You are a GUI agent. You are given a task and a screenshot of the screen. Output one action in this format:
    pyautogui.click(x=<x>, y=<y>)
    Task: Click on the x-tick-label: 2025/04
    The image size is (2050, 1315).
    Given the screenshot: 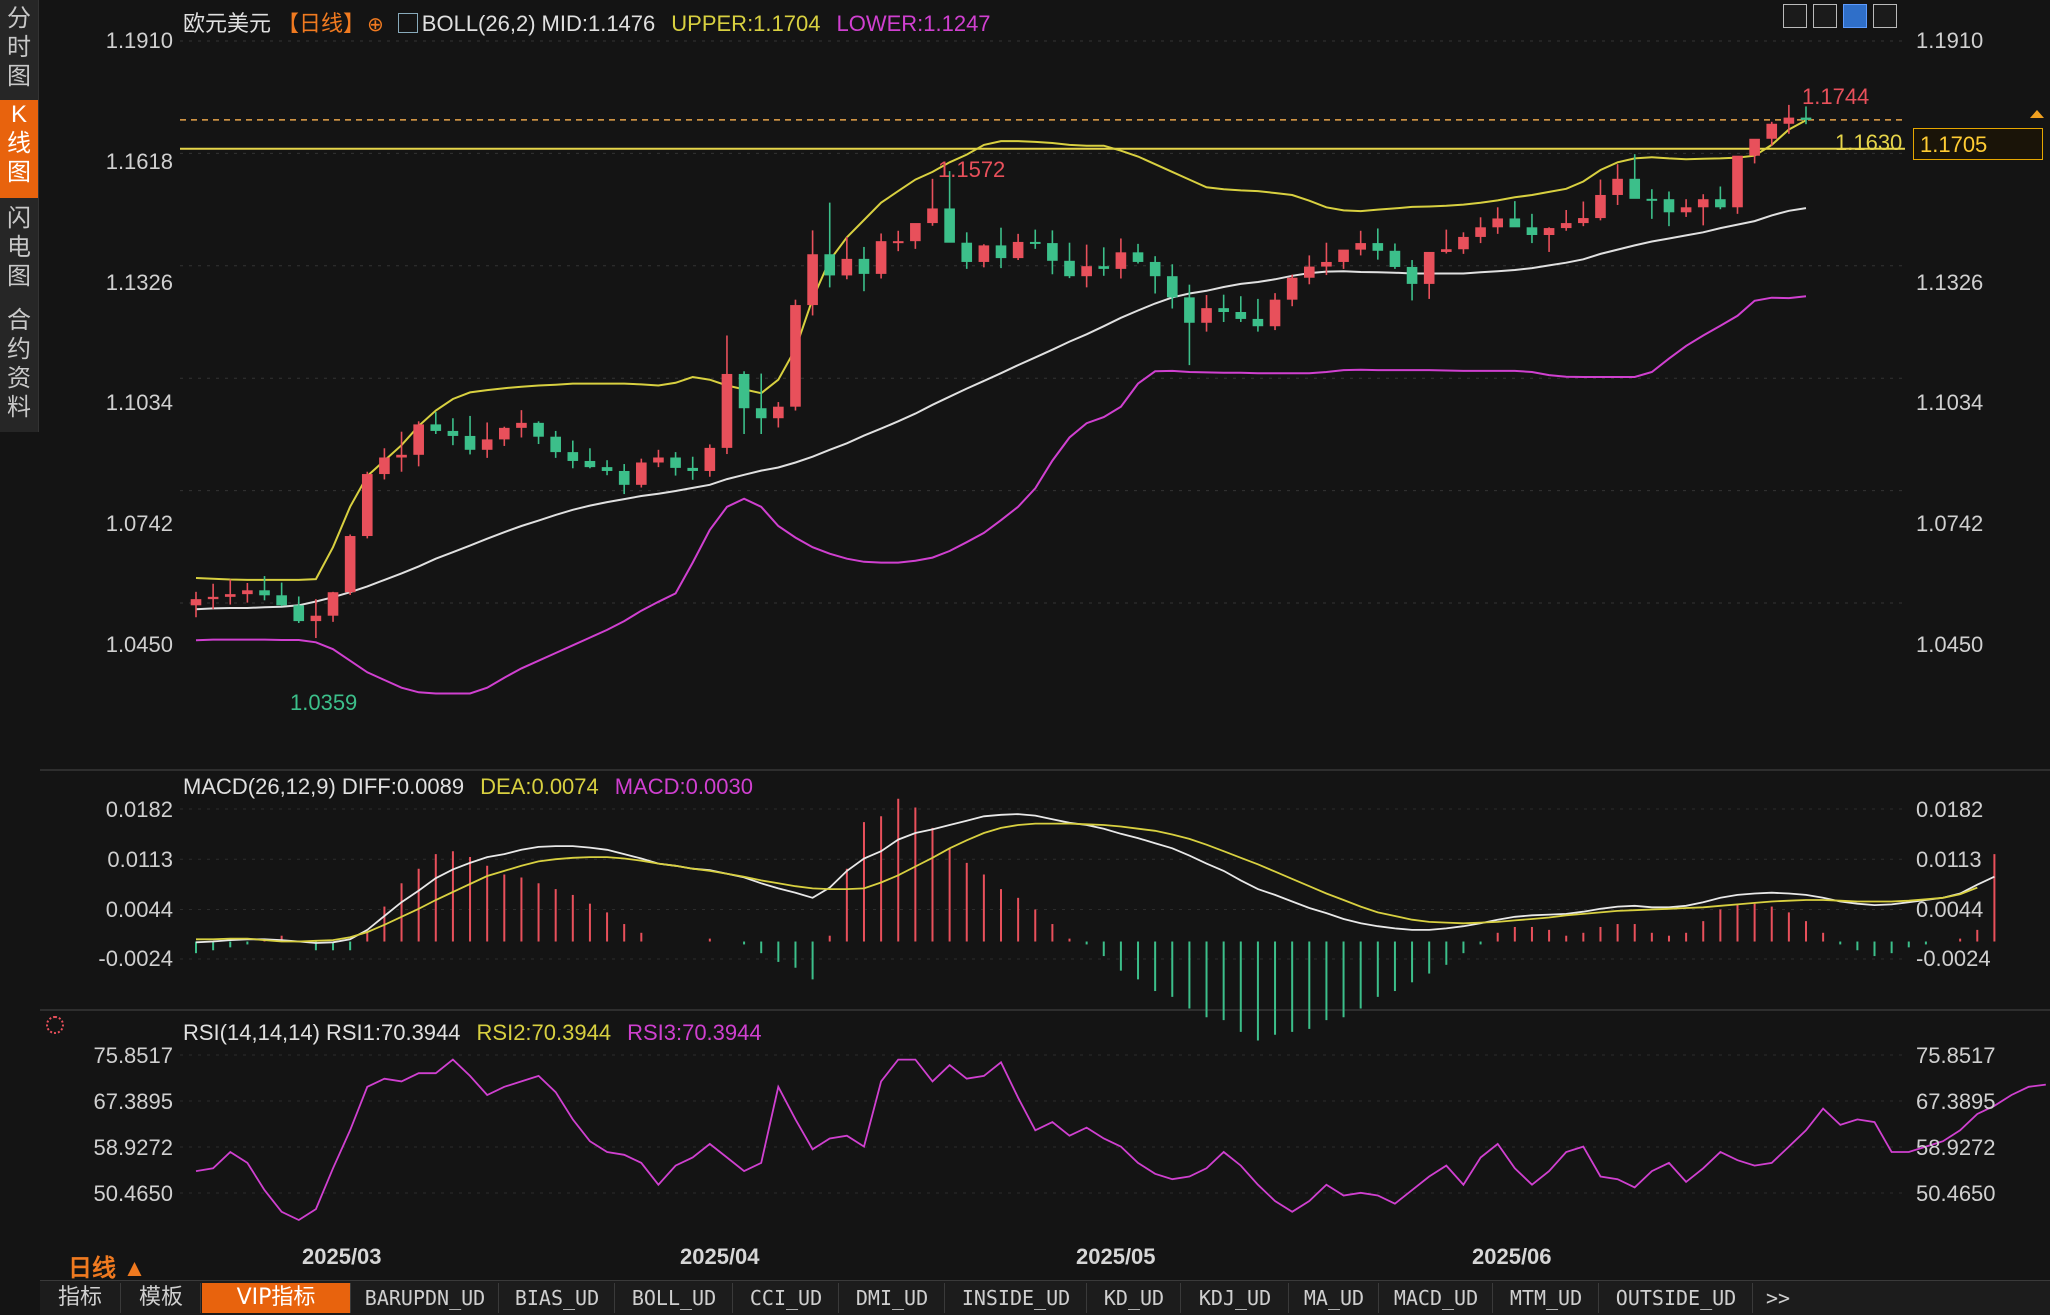 What is the action you would take?
    pyautogui.click(x=720, y=1256)
    